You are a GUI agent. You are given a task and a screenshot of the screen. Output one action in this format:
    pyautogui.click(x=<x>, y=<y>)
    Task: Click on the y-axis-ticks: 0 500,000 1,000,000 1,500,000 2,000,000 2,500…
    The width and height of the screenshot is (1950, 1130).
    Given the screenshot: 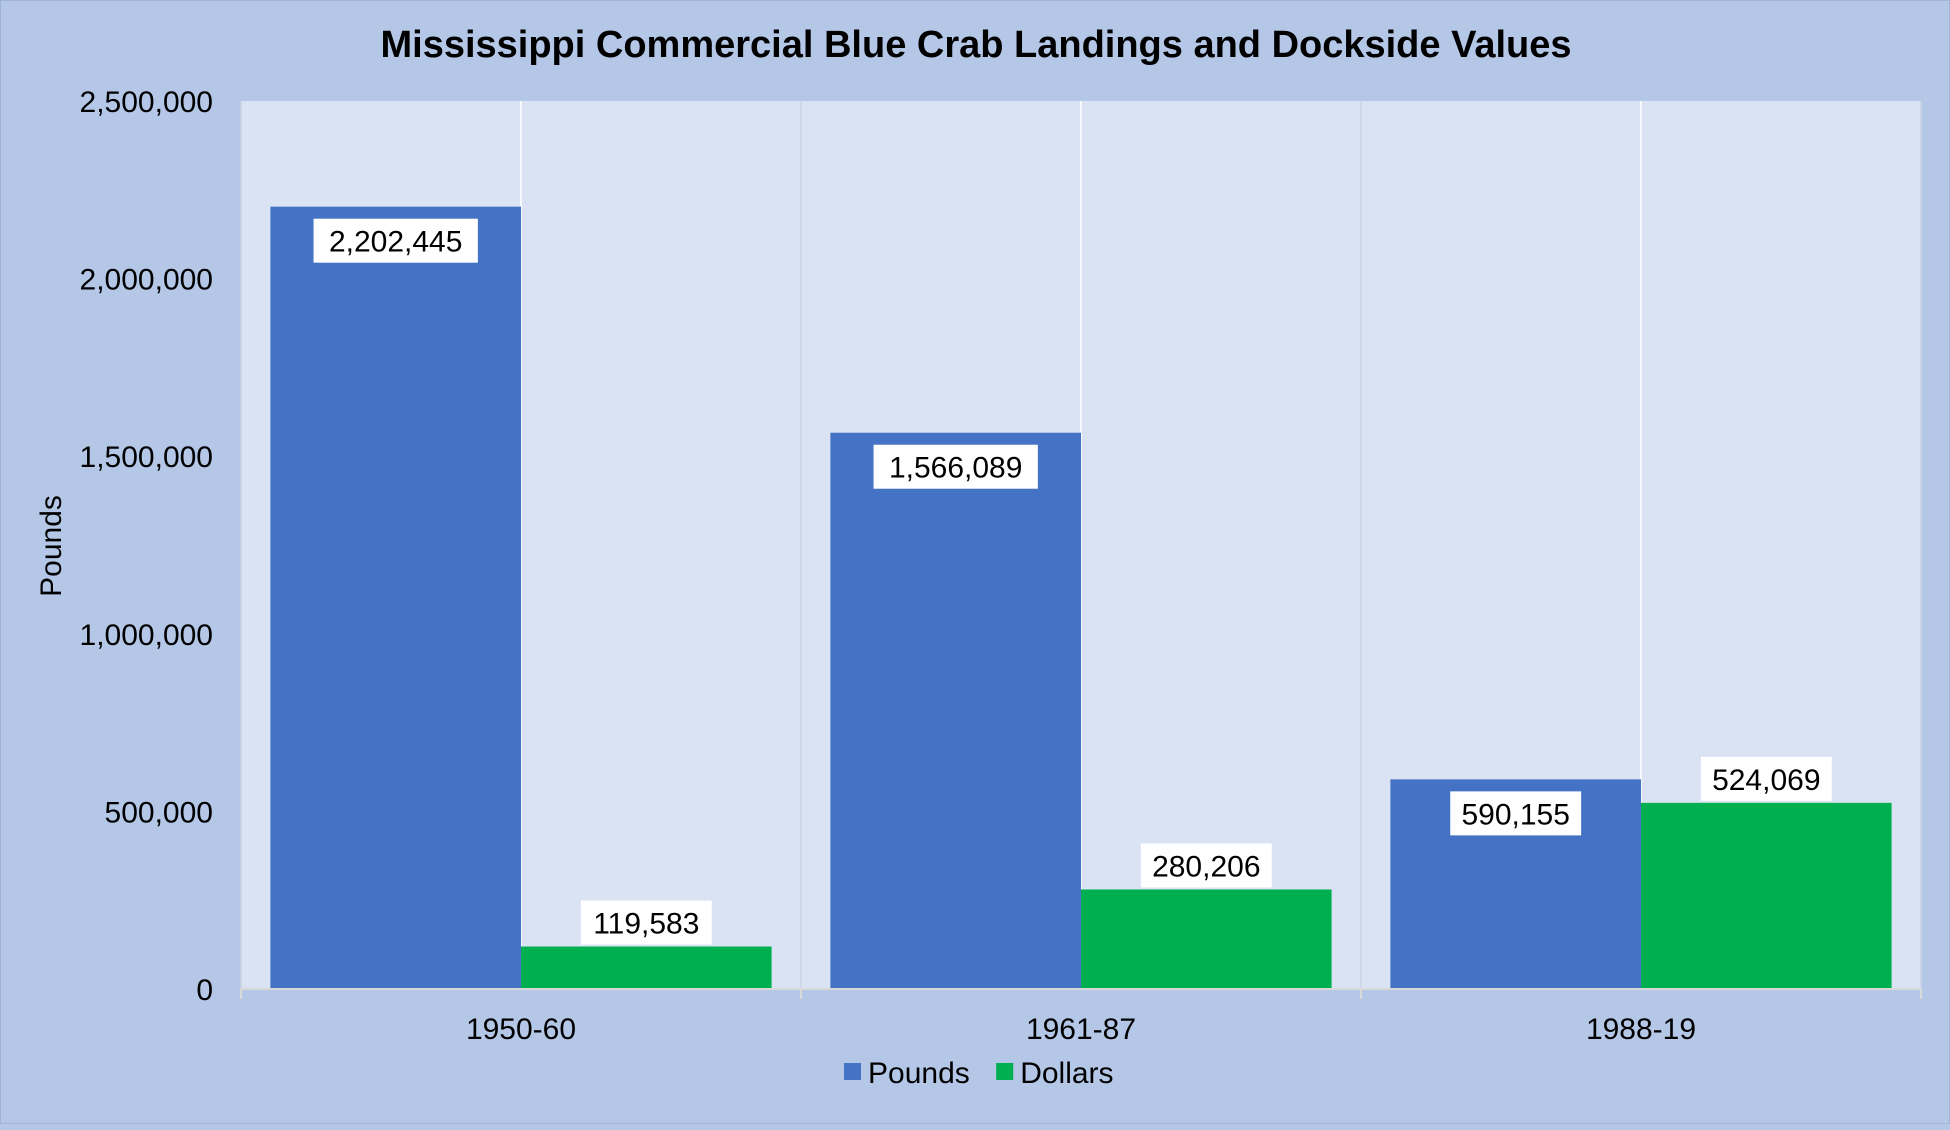 What is the action you would take?
    pyautogui.click(x=146, y=546)
    